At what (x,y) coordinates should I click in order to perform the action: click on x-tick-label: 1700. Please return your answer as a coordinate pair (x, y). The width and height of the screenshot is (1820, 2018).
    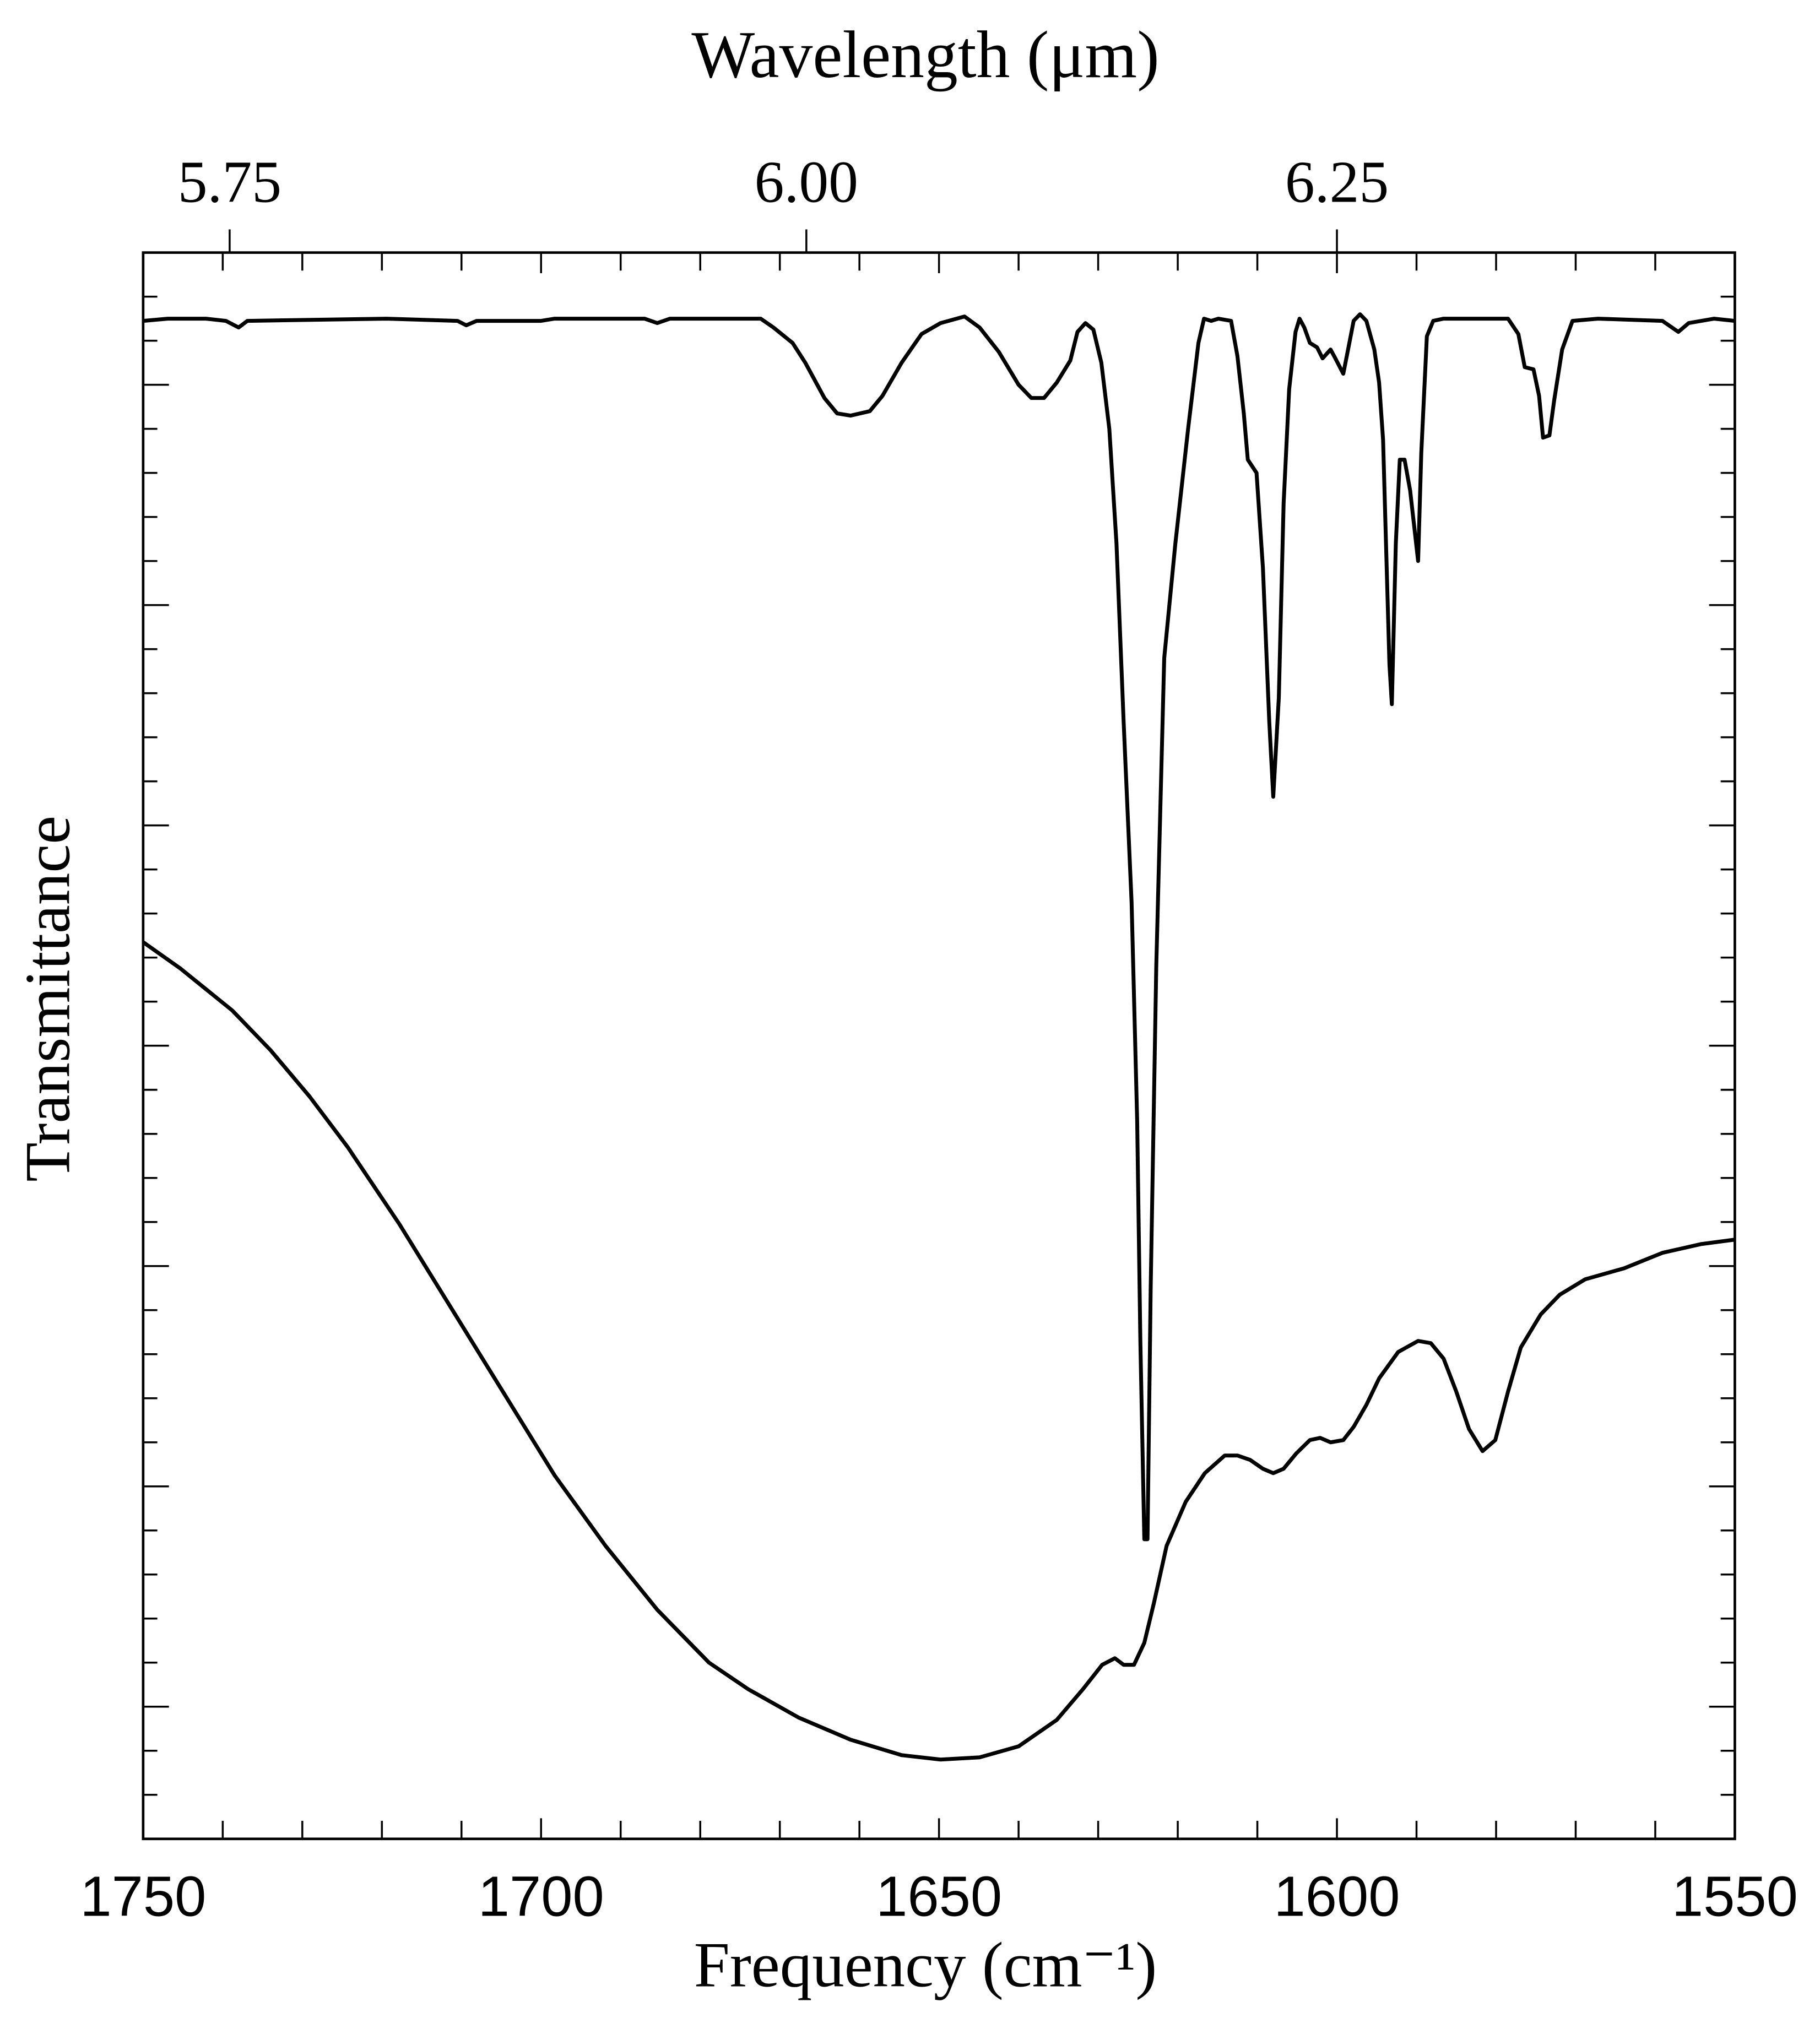
    Looking at the image, I should click on (541, 1896).